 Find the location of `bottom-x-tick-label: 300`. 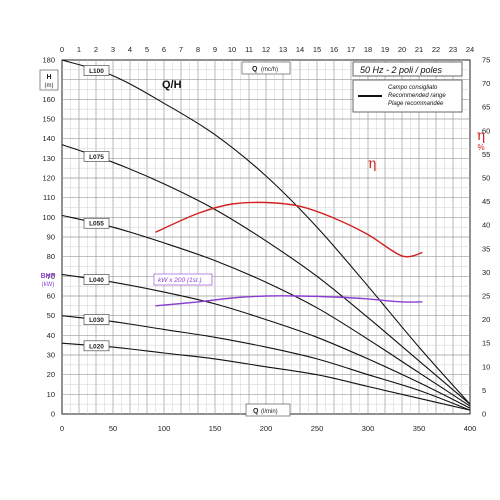

bottom-x-tick-label: 300 is located at coordinates (368, 428).